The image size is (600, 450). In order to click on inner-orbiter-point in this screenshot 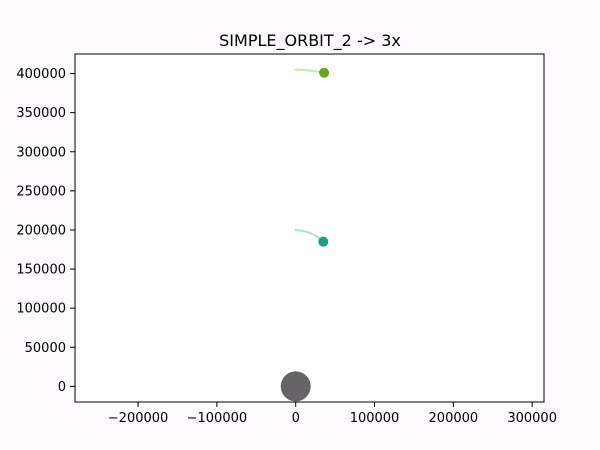, I will do `click(323, 241)`.